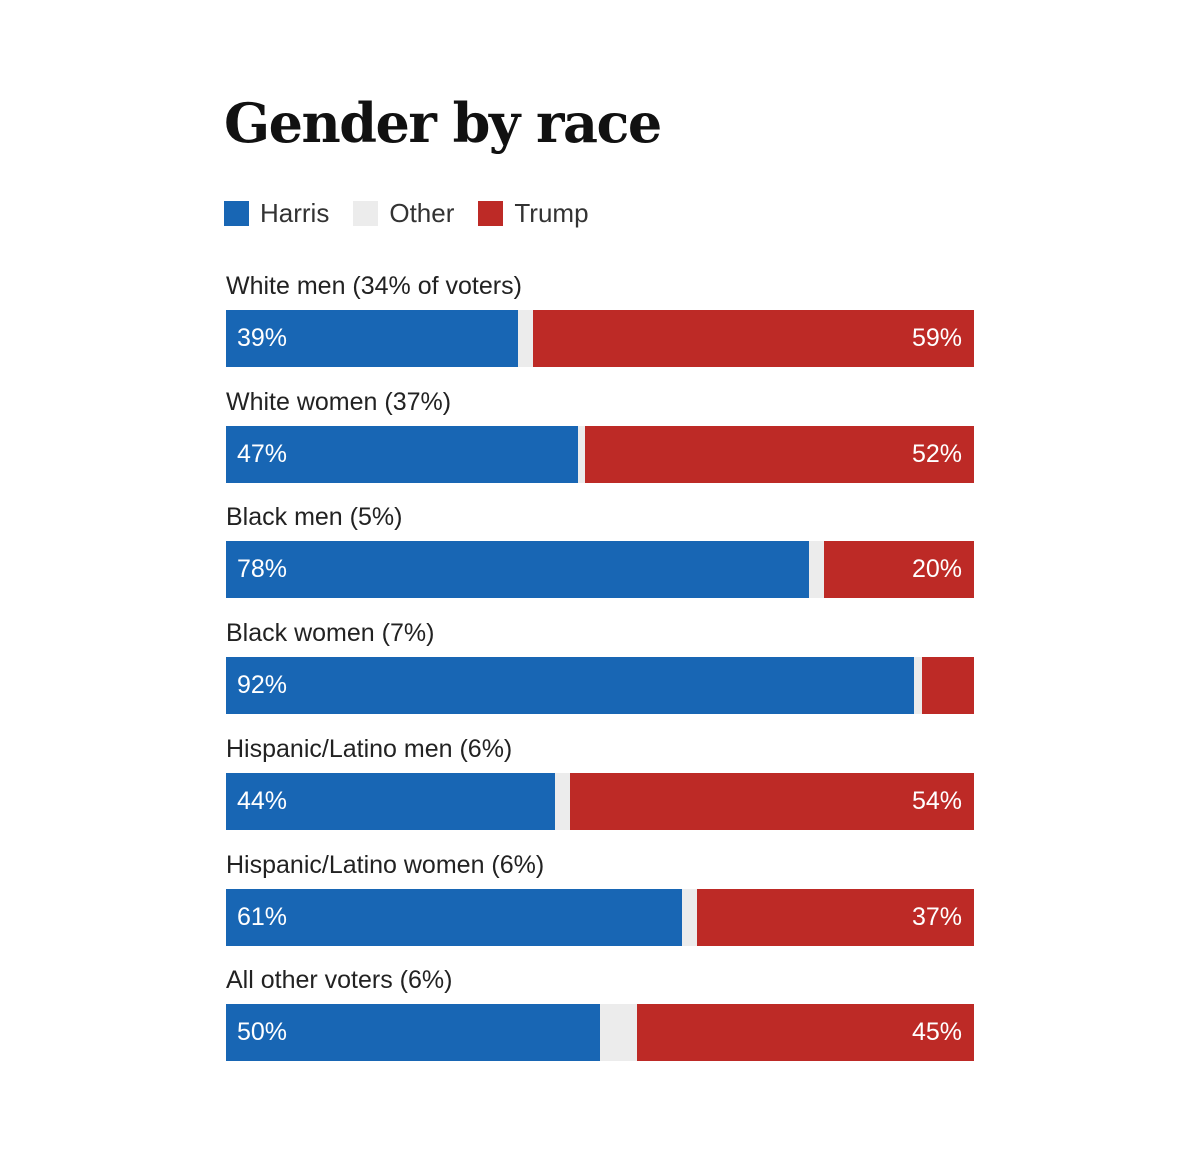 The width and height of the screenshot is (1200, 1164). Describe the element at coordinates (339, 402) in the screenshot. I see `bar-label: White women (37%)` at that location.